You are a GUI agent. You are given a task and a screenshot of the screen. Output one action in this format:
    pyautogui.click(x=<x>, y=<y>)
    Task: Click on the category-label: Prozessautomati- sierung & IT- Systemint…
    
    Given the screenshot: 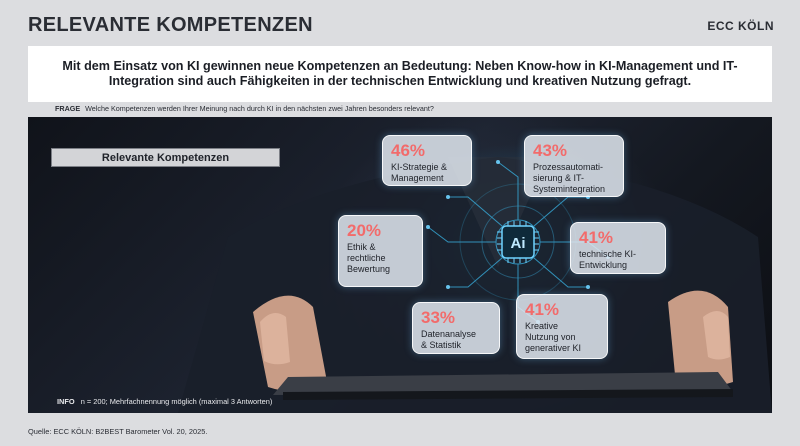 What is the action you would take?
    pyautogui.click(x=569, y=178)
    